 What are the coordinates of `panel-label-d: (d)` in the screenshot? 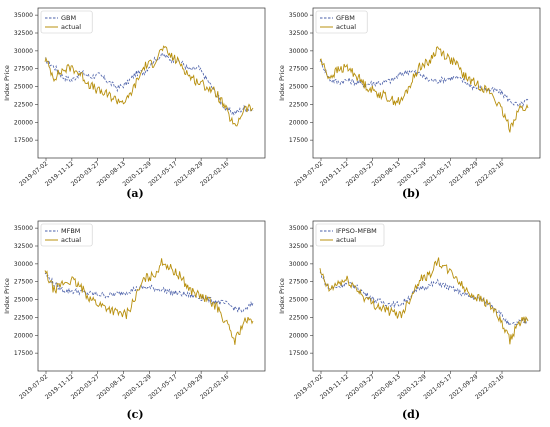 It's located at (411, 414).